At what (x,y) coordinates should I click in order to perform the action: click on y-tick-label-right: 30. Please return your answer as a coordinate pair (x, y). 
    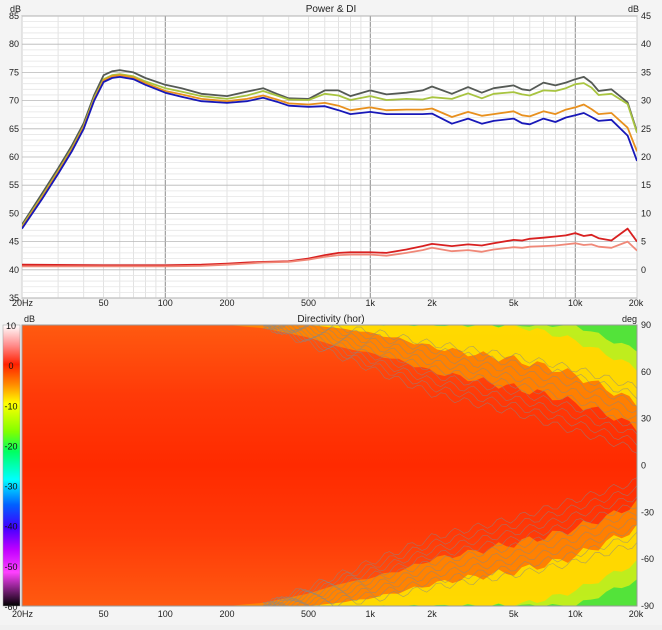
    Looking at the image, I should click on (646, 101).